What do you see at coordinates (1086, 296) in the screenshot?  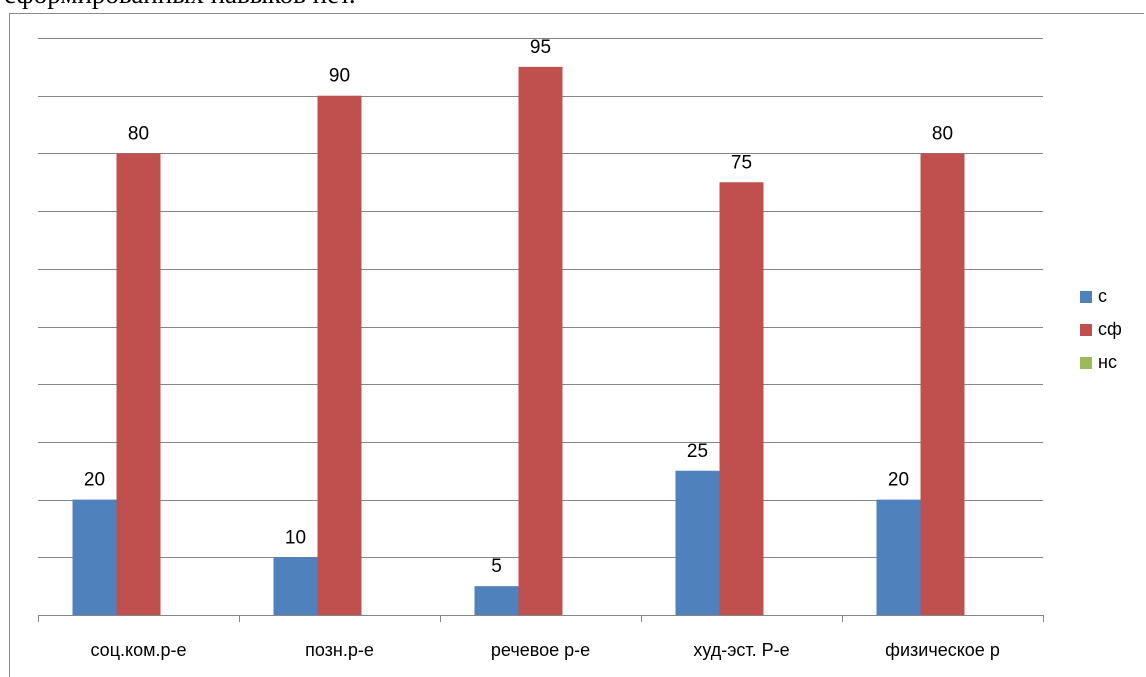 I see `legend-swatch-s` at bounding box center [1086, 296].